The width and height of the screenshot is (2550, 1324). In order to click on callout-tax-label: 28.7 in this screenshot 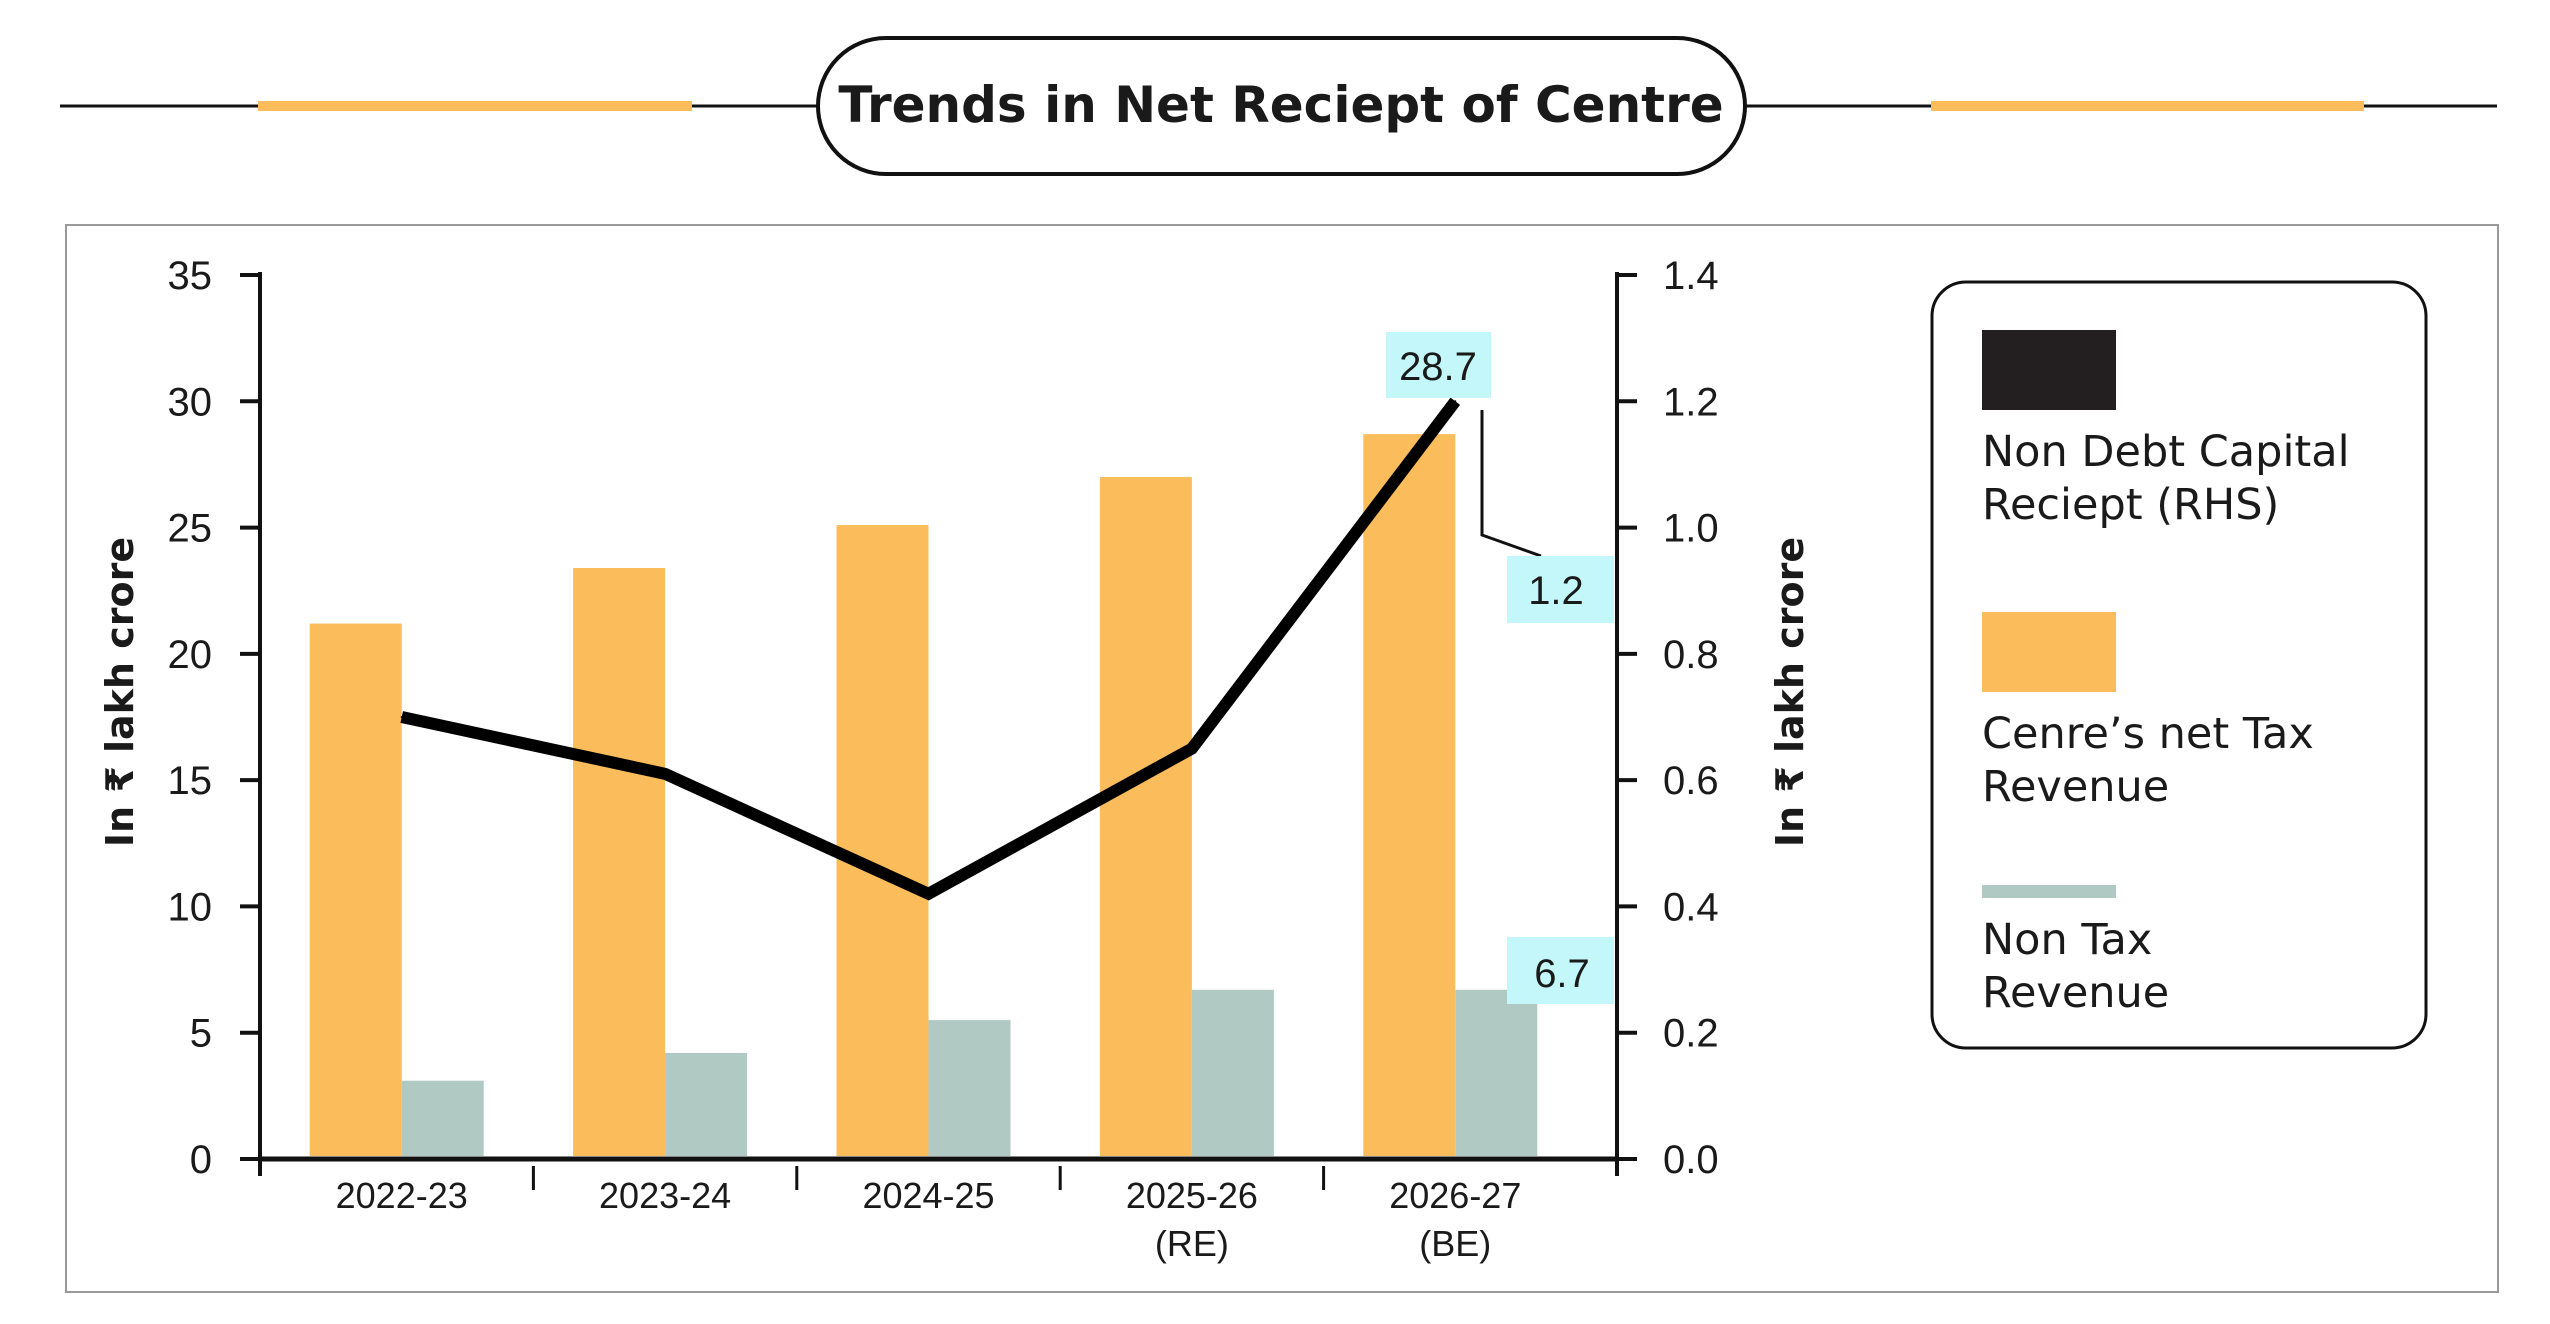, I will do `click(1438, 367)`.